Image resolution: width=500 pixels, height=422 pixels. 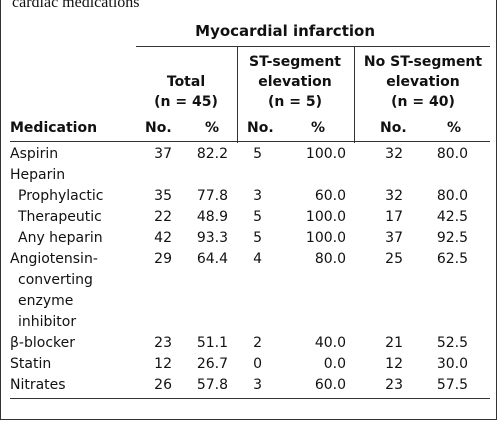 I want to click on row-label: Nitrates, so click(x=38, y=385).